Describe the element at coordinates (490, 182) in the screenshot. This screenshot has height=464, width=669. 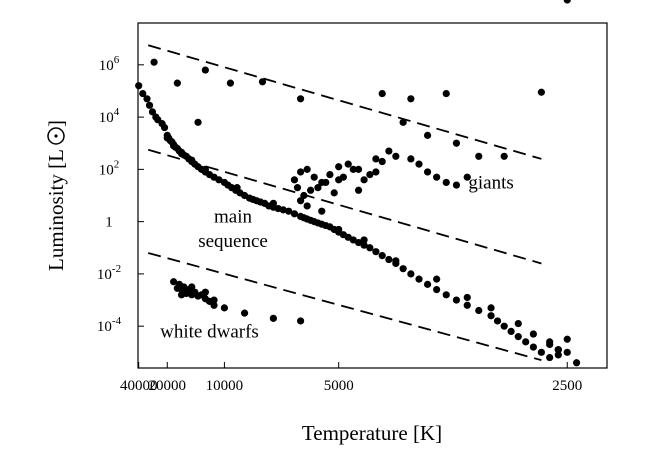
I see `annotation-giants: giants` at that location.